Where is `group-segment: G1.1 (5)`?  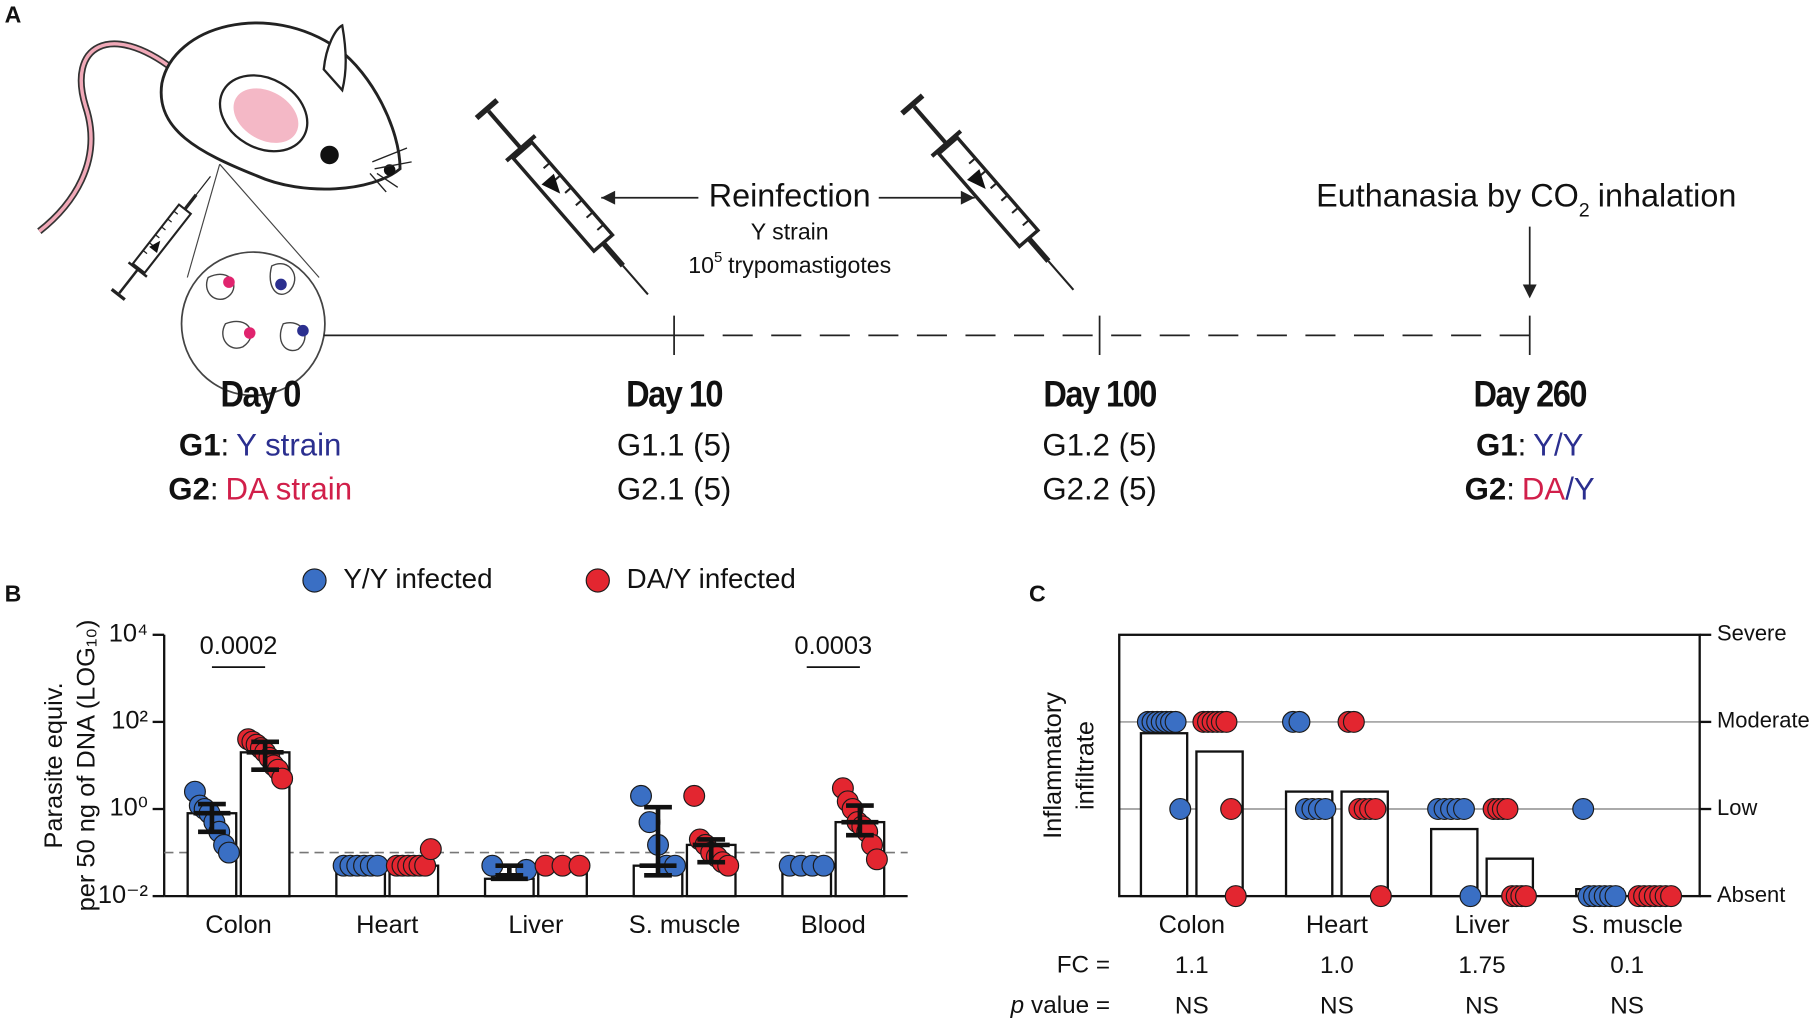 group-segment: G1.1 (5) is located at coordinates (674, 445).